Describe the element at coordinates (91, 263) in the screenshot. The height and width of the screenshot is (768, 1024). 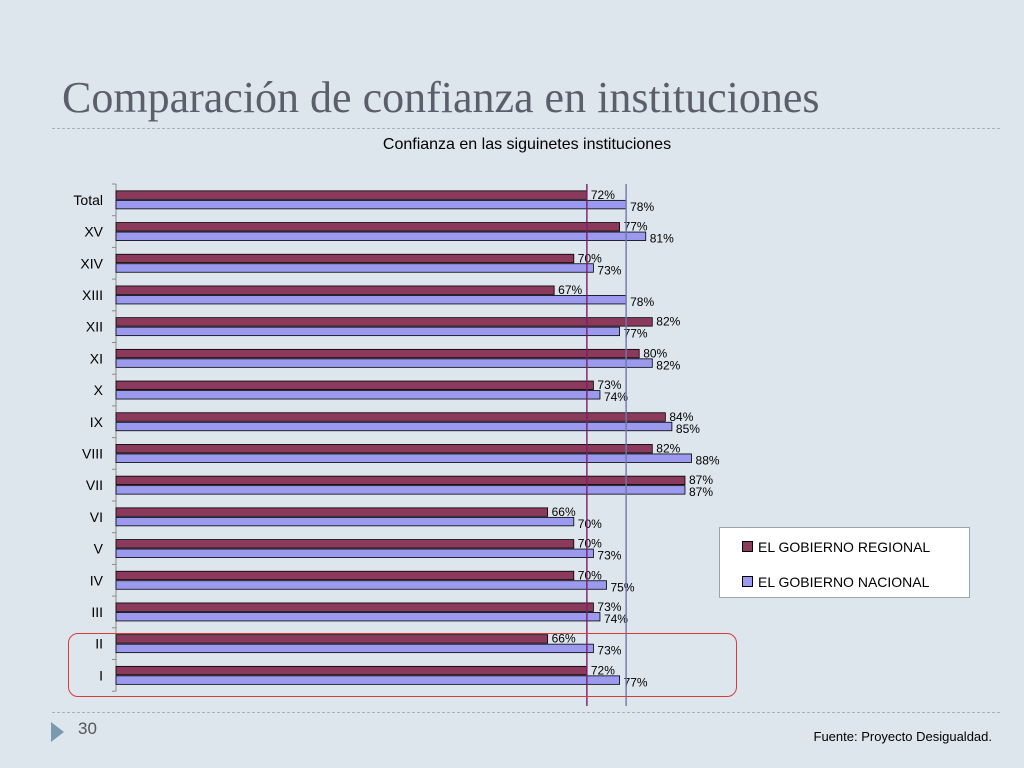
I see `category-label: XIV` at that location.